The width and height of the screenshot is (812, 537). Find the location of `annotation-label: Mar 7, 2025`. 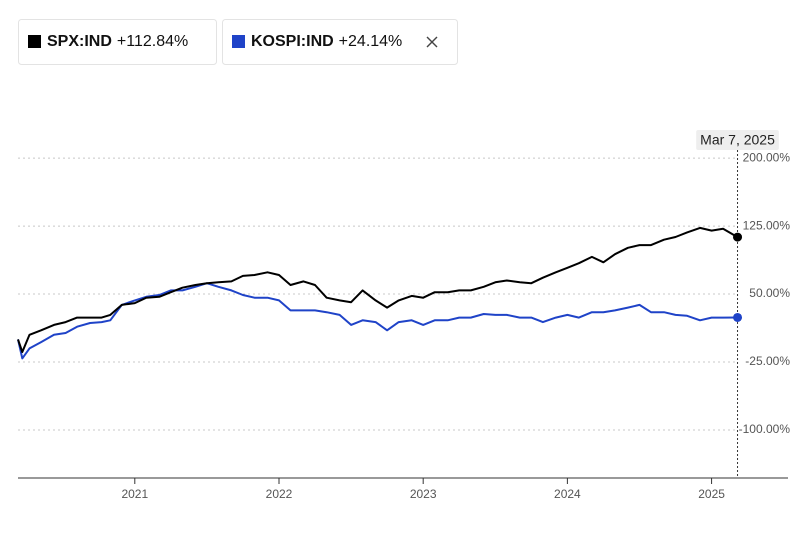

annotation-label: Mar 7, 2025 is located at coordinates (737, 140).